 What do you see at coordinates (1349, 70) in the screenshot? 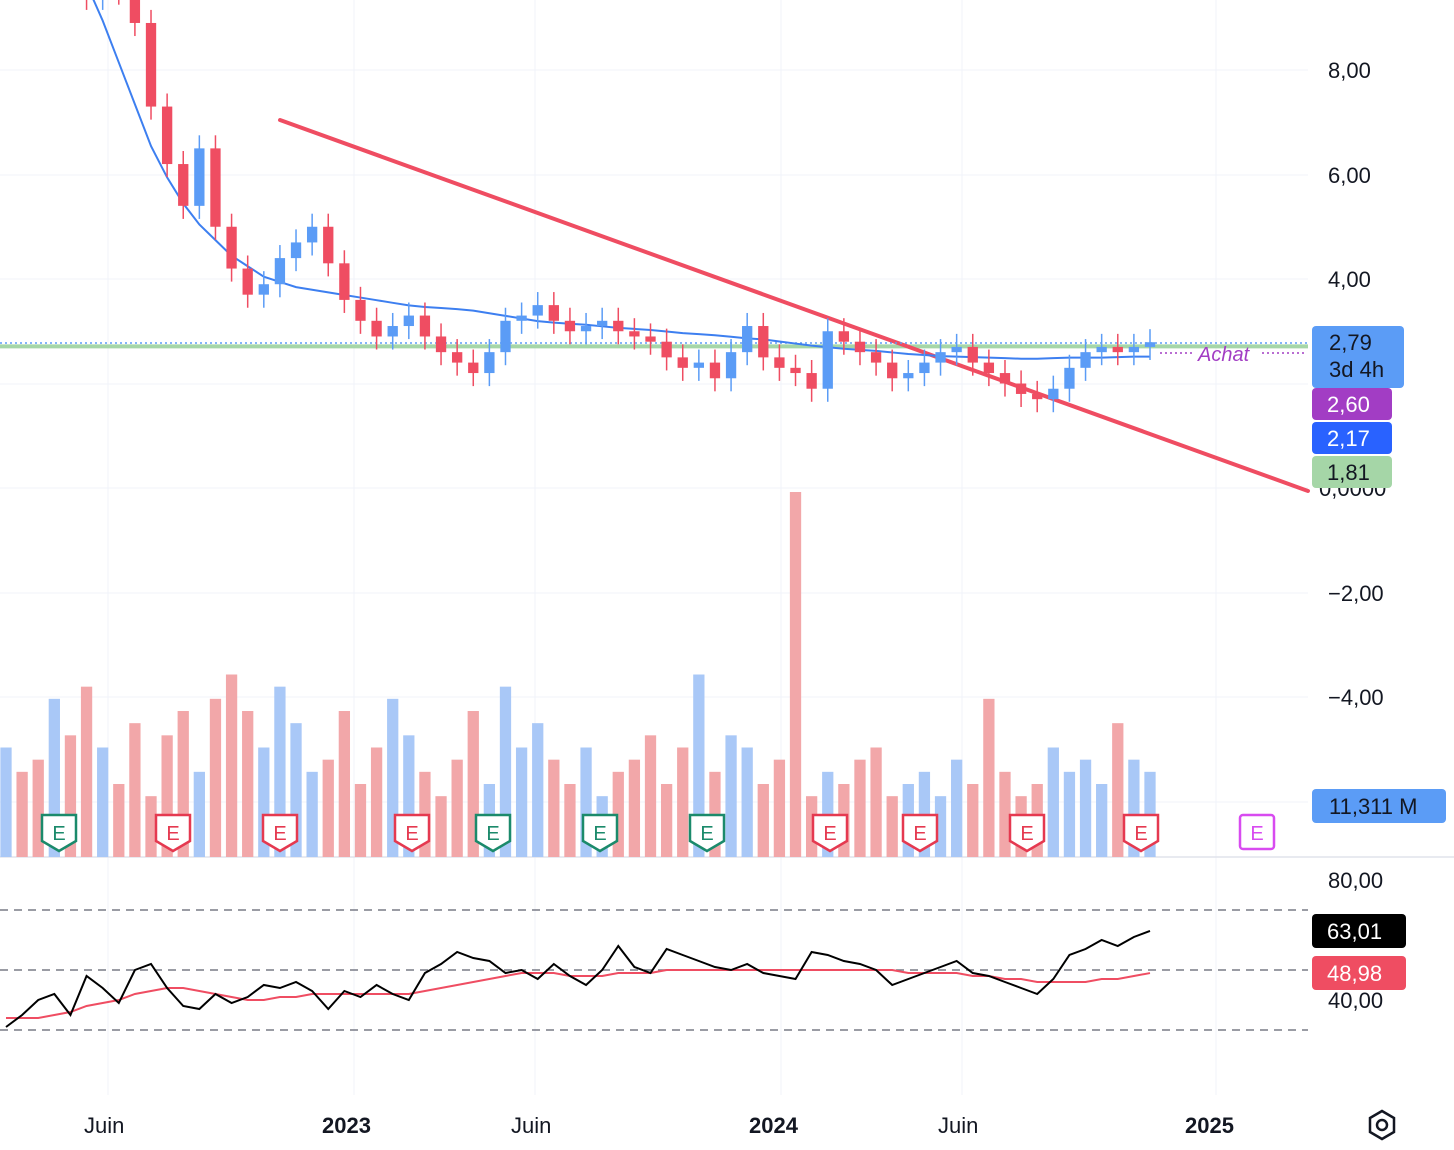
I see `price-tick: 8,00` at bounding box center [1349, 70].